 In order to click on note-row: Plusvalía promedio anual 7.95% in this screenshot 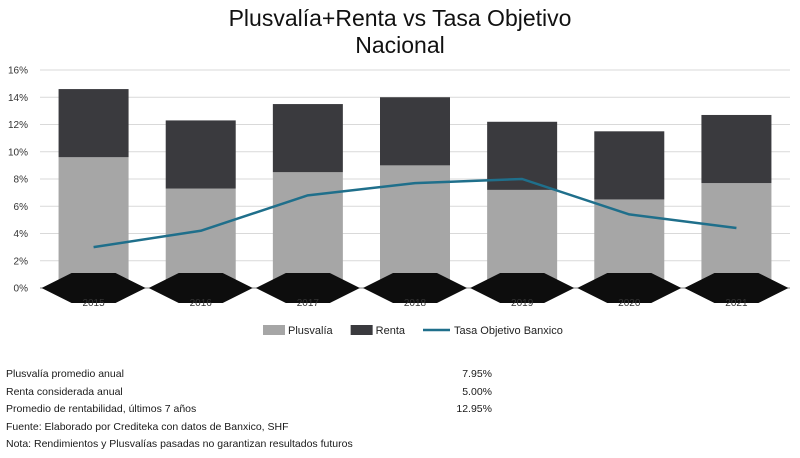, I will do `click(306, 375)`.